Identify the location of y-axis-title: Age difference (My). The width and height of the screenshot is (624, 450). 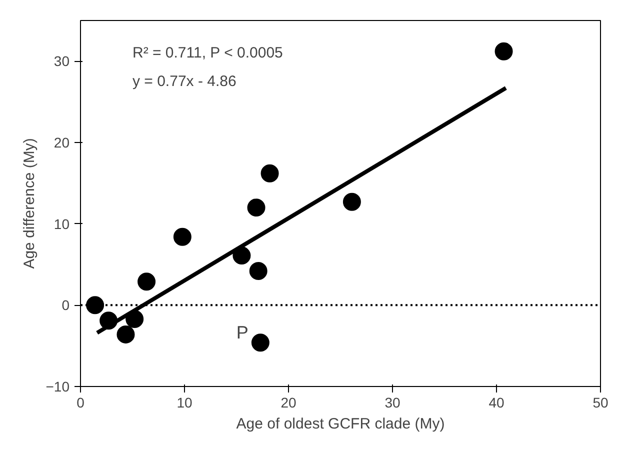
(29, 203).